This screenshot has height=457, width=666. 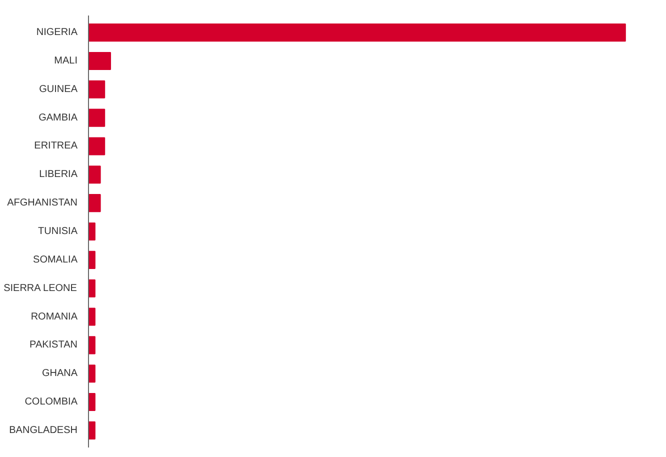 I want to click on y-tick-label: GAMBIA, so click(x=58, y=118).